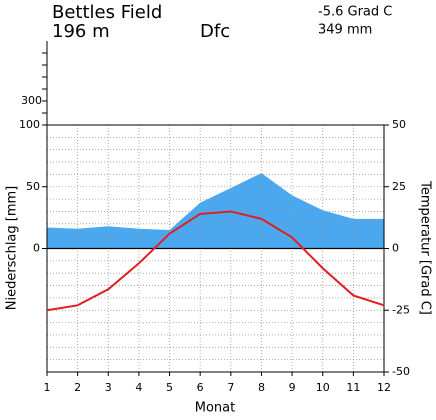  I want to click on y2-tick-label: 50, so click(399, 124).